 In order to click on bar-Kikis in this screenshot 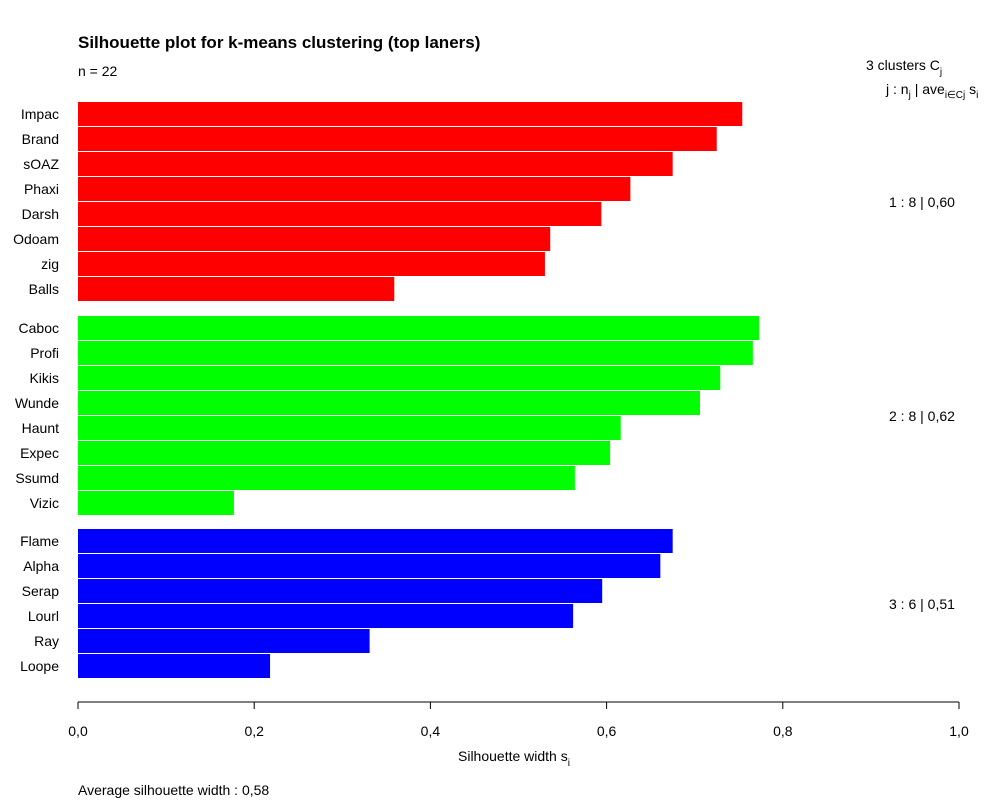, I will do `click(399, 378)`.